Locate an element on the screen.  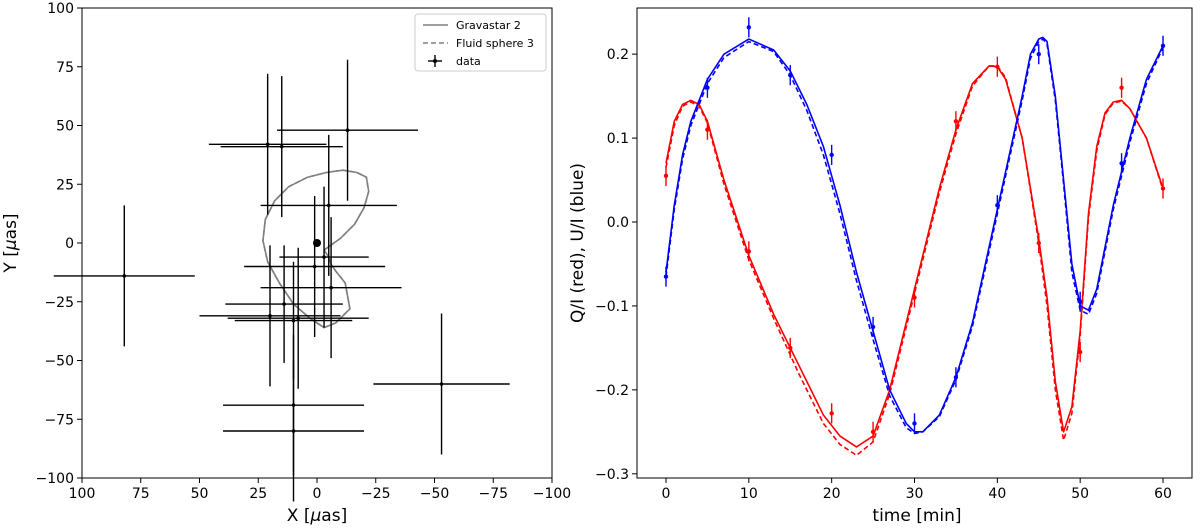
left-y-tick-label: 0 is located at coordinates (69, 244).